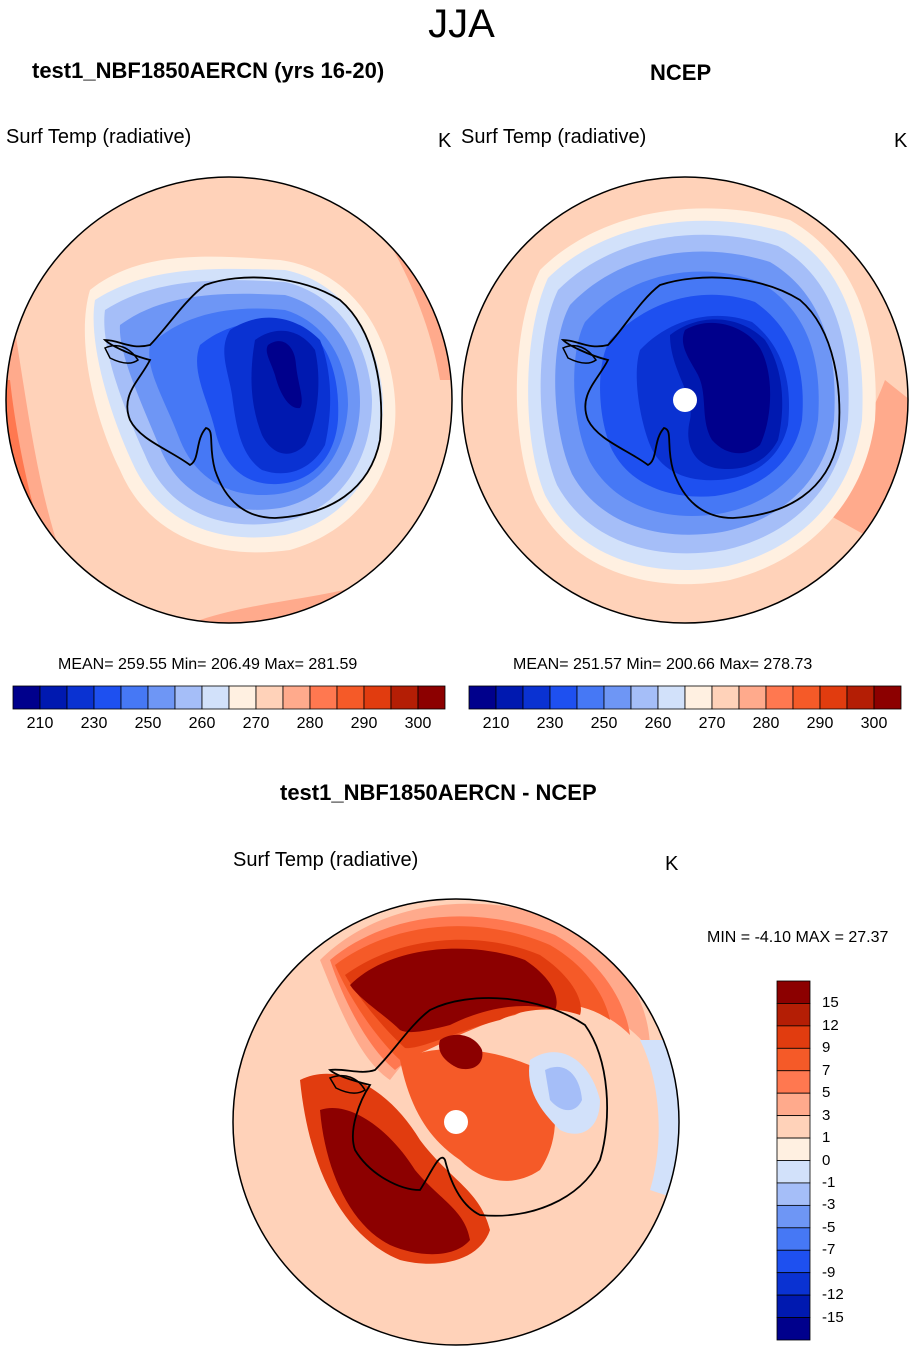 This screenshot has width=923, height=1352. Describe the element at coordinates (208, 664) in the screenshot. I see `panel1-stats: MEAN= 259.55 Min= 206.49 Max= 281.59` at that location.